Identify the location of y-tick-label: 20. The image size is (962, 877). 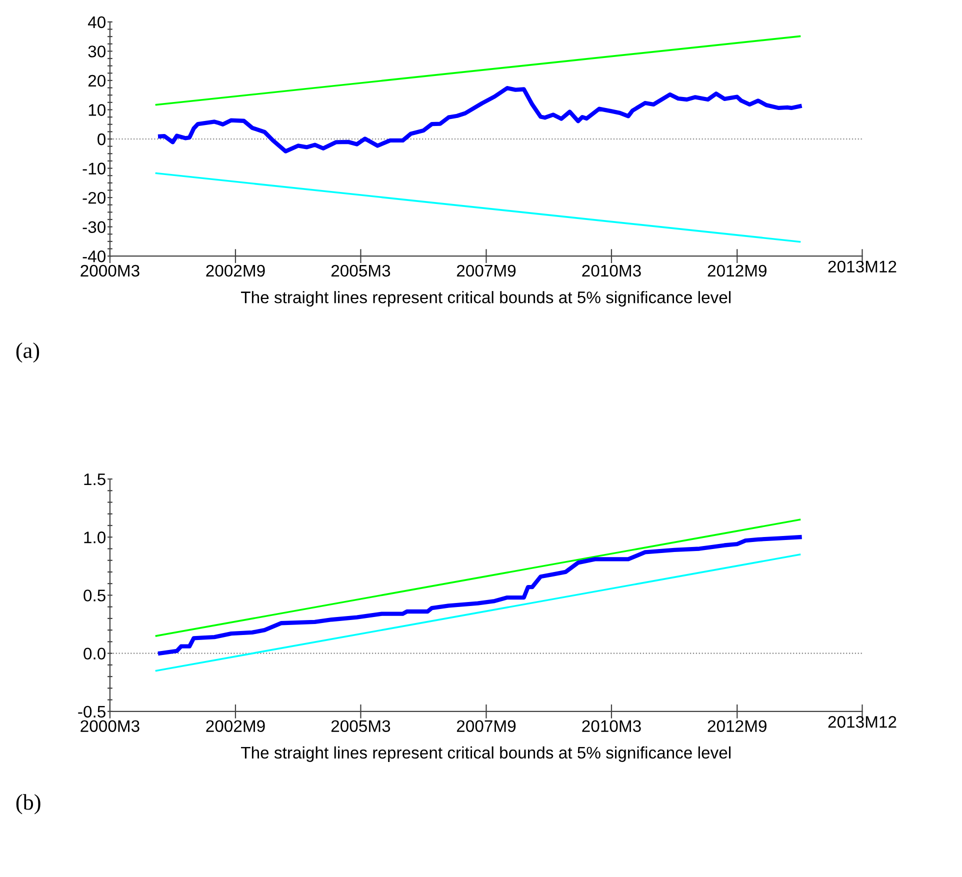
(97, 80).